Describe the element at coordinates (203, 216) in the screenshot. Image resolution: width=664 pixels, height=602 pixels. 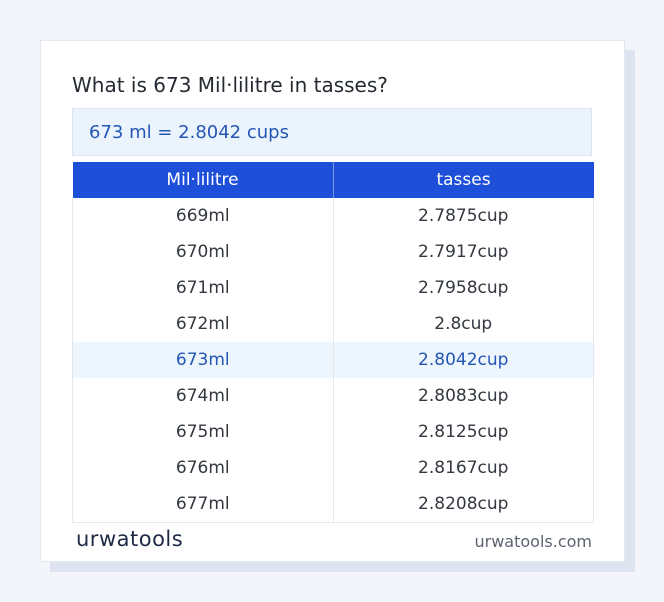
I see `millilitre-cell: 669ml` at that location.